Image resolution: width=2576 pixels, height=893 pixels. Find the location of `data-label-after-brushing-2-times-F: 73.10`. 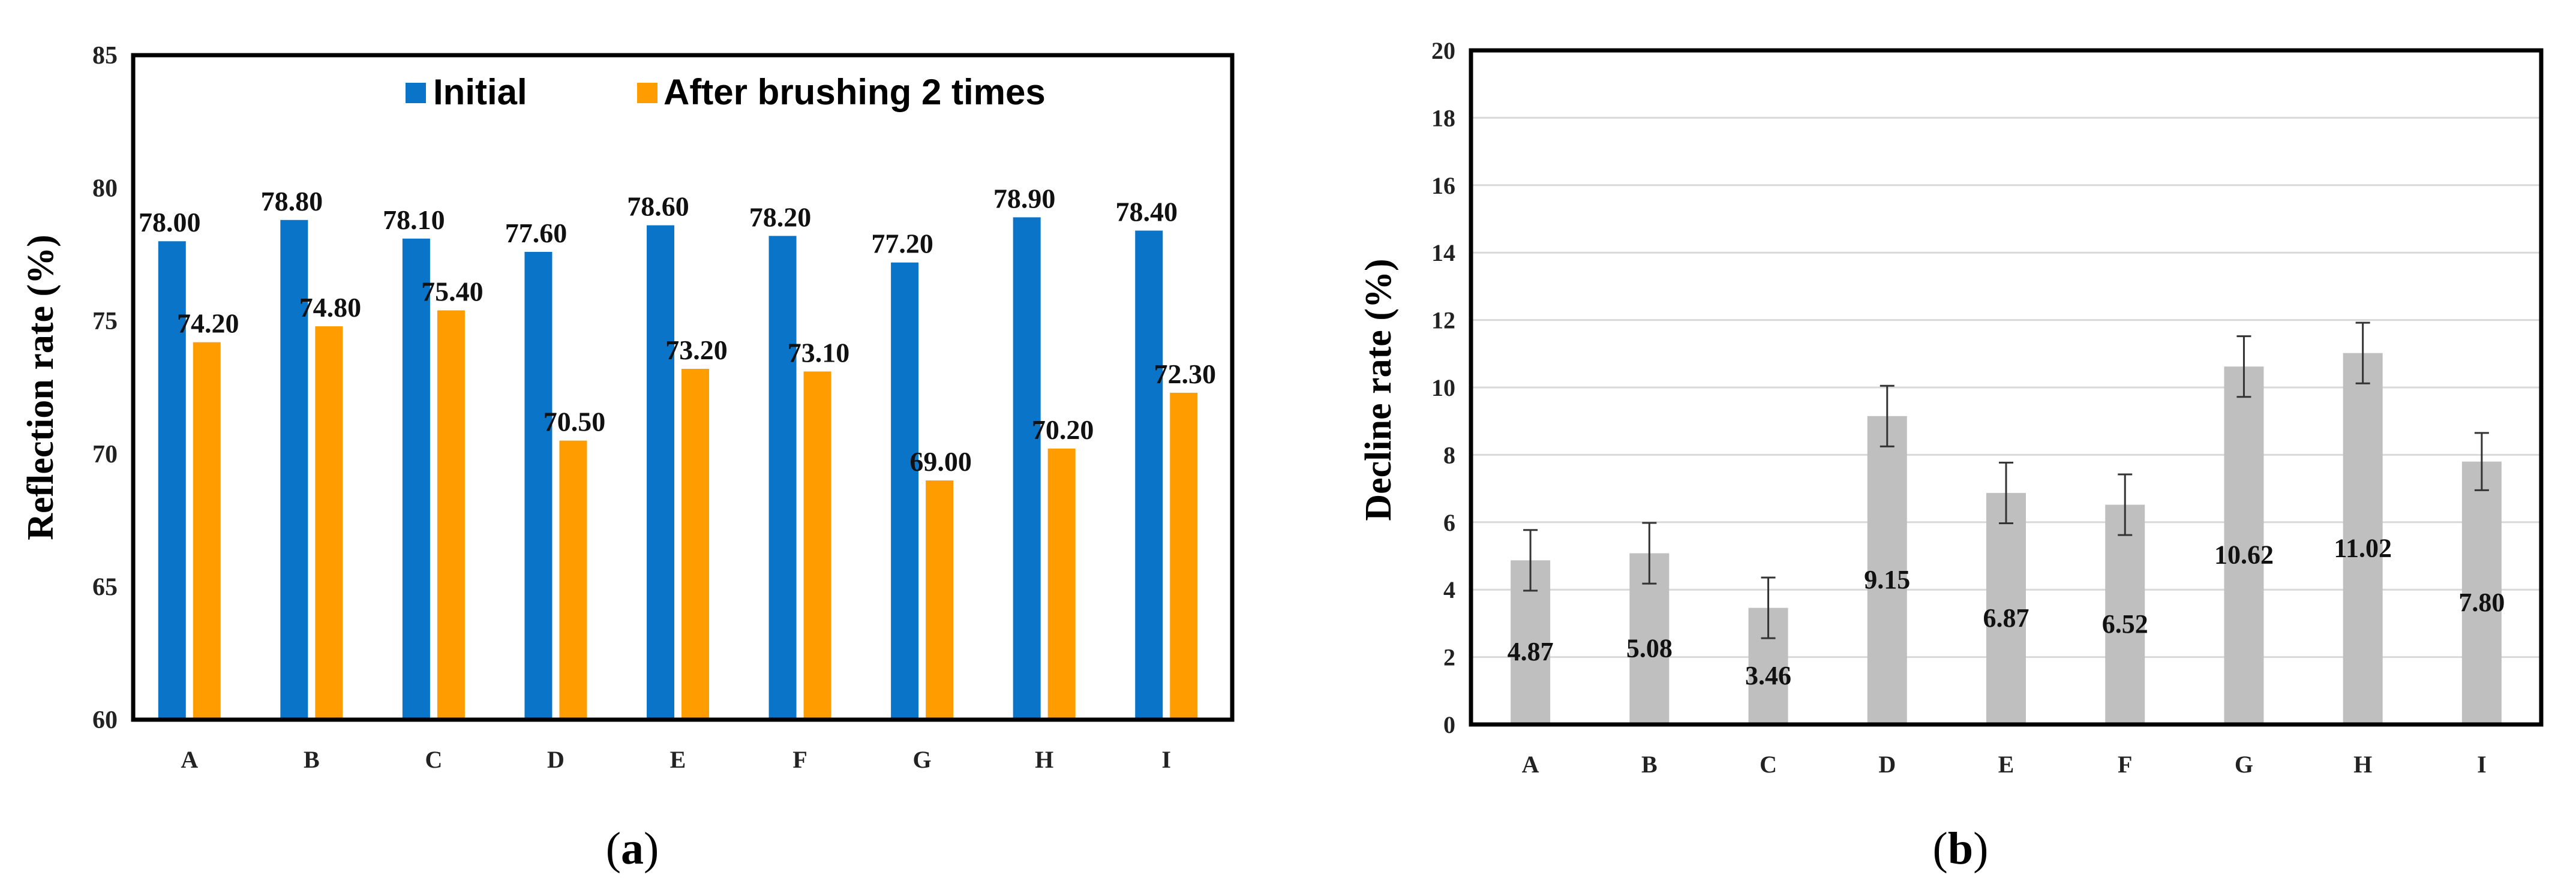

data-label-after-brushing-2-times-F: 73.10 is located at coordinates (819, 352).